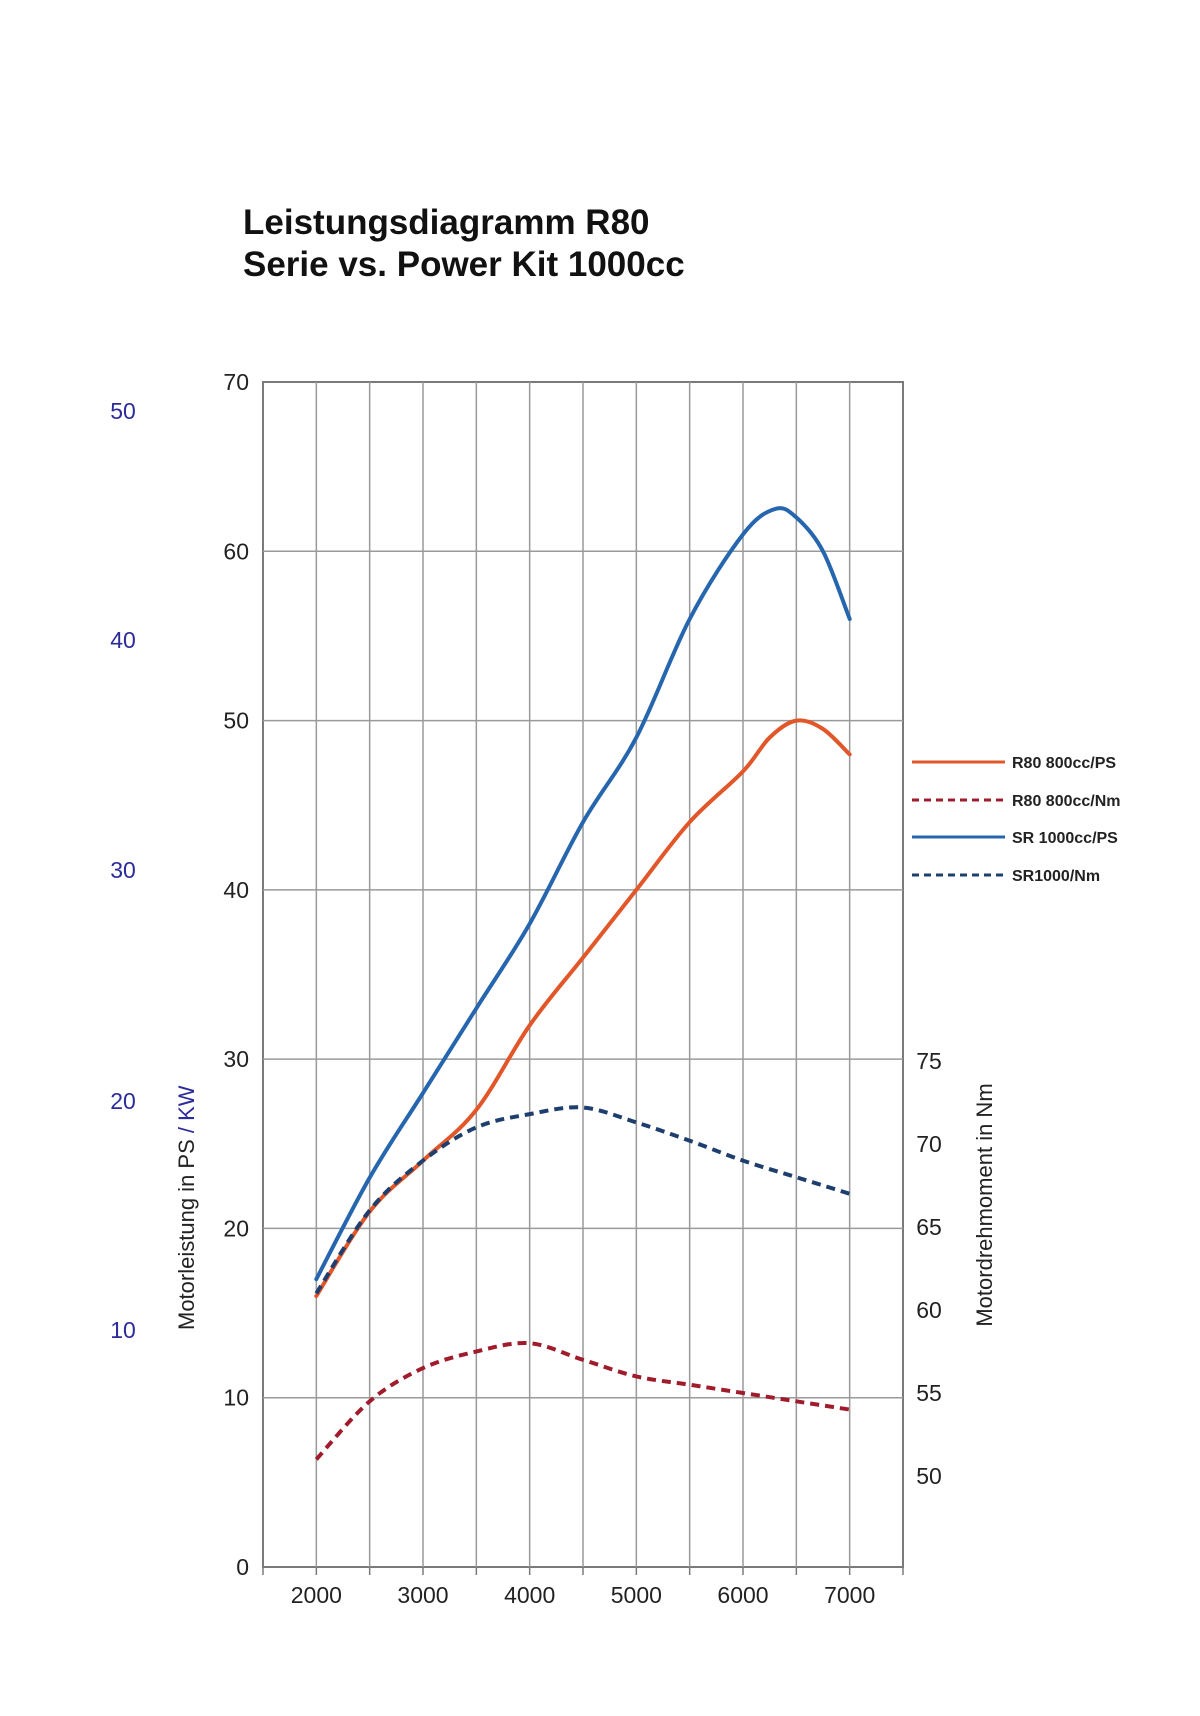 The width and height of the screenshot is (1200, 1716). Describe the element at coordinates (929, 1393) in the screenshot. I see `nm-tick-label: 55` at that location.